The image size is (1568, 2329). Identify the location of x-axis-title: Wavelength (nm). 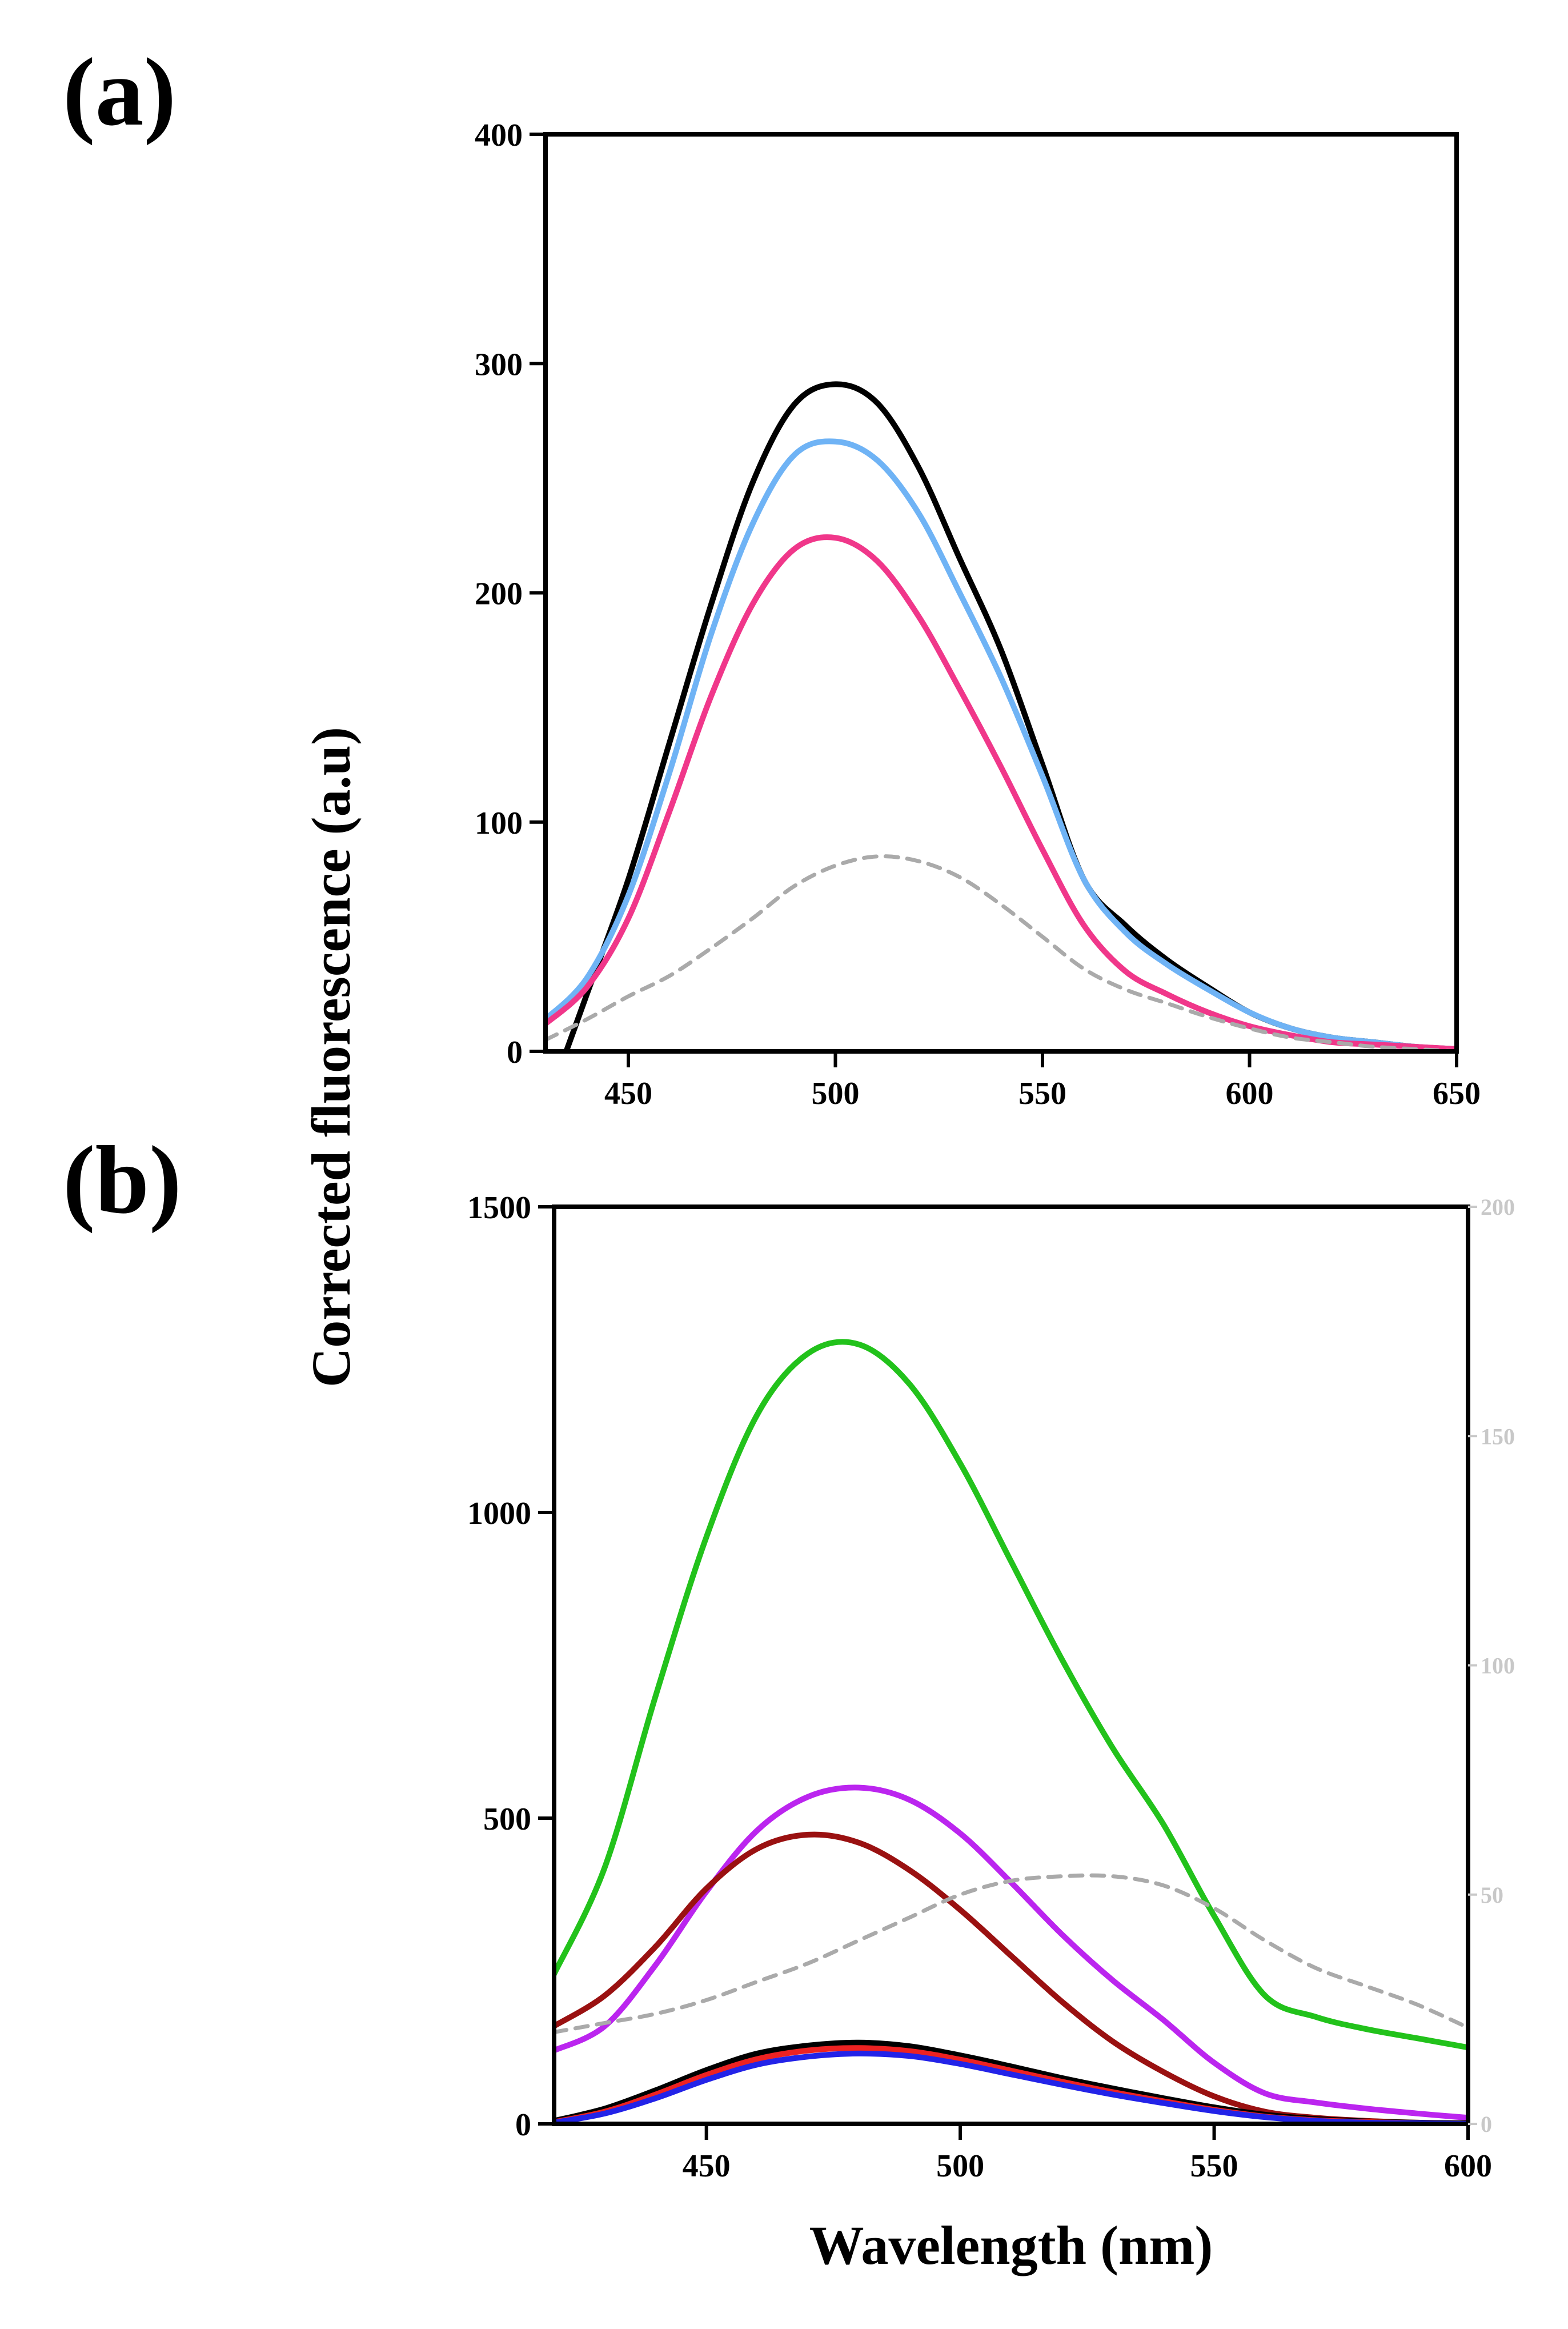
(1011, 2245).